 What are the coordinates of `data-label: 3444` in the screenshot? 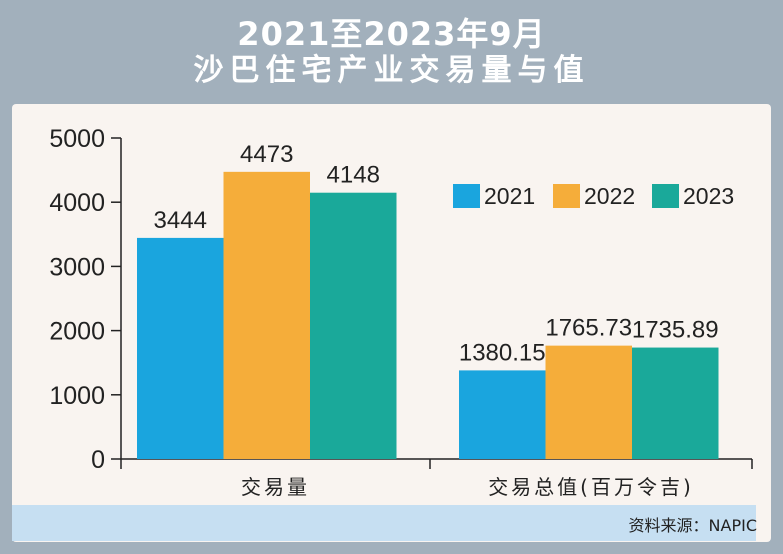 It's located at (180, 220).